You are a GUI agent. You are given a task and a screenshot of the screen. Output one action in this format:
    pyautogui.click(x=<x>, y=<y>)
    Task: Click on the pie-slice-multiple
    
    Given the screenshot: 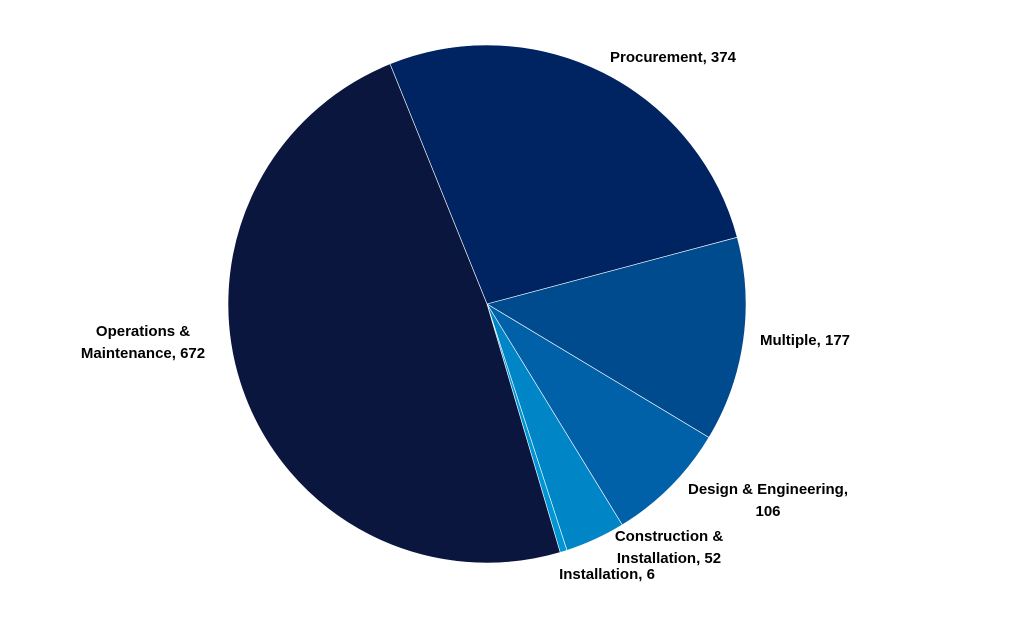 What is the action you would take?
    pyautogui.click(x=616, y=337)
    